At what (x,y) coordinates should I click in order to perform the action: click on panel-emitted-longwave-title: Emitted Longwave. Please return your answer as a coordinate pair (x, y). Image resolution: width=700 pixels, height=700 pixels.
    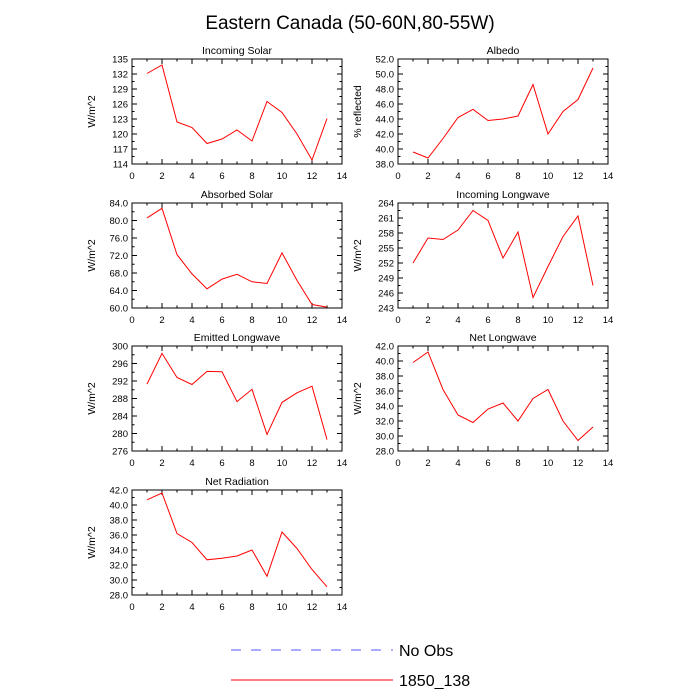
    Looking at the image, I should click on (237, 338).